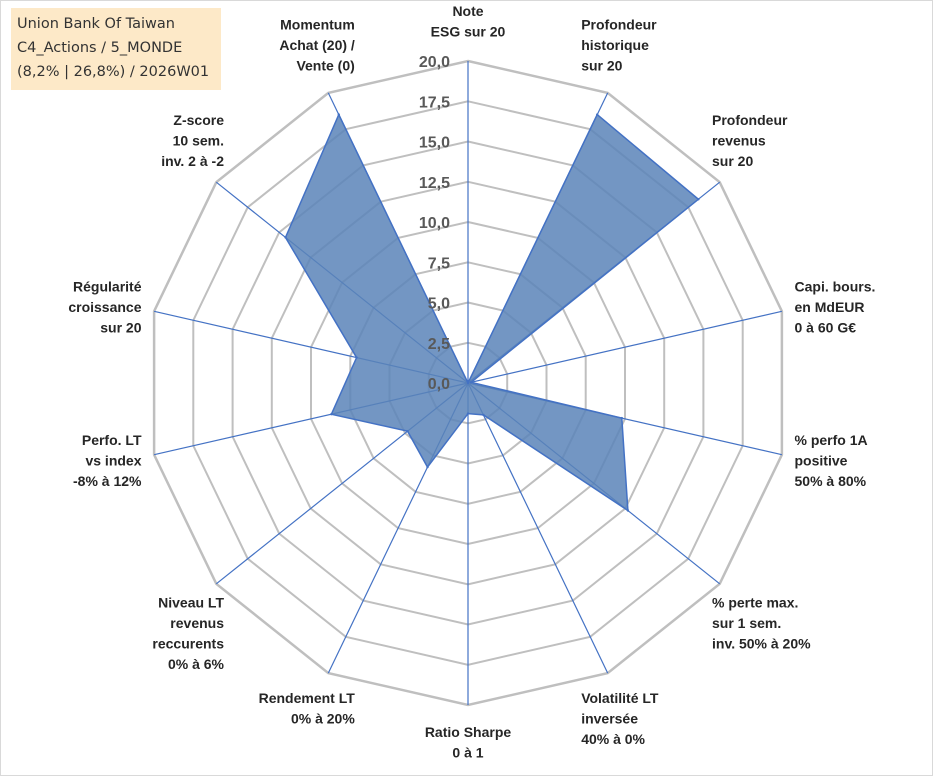 The width and height of the screenshot is (933, 776). What do you see at coordinates (307, 698) in the screenshot?
I see `axis-label-8-line-0: Rendement LT` at bounding box center [307, 698].